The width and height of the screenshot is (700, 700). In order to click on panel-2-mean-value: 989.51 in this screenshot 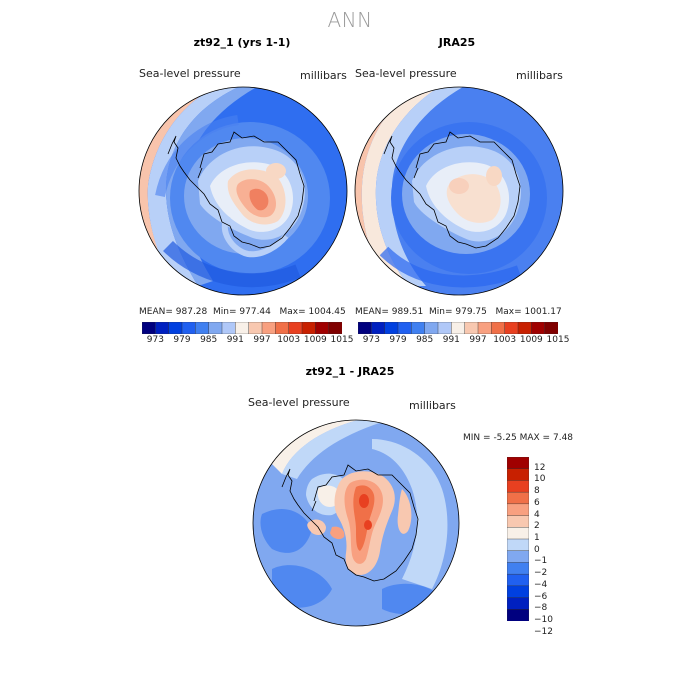, I will do `click(407, 312)`.